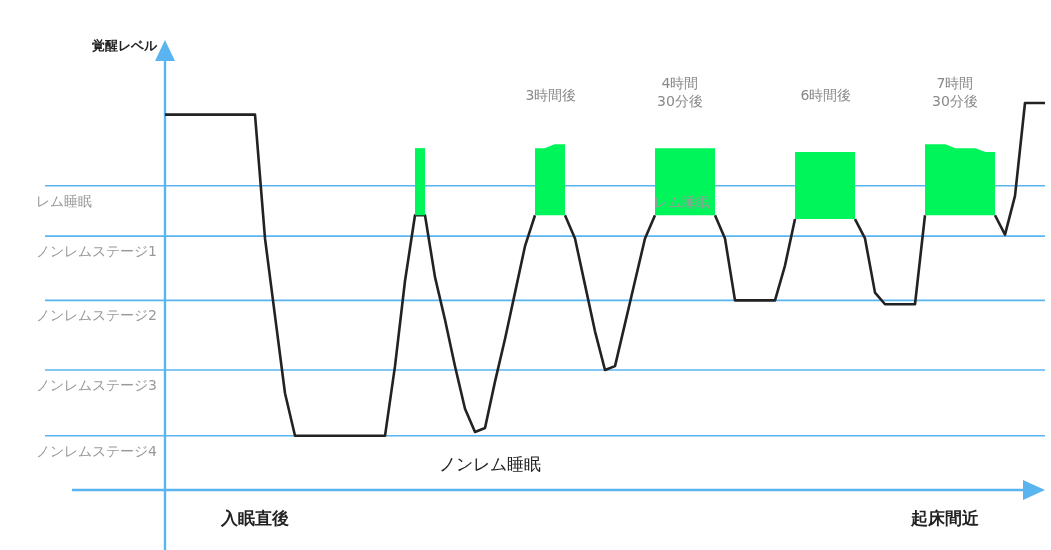 The height and width of the screenshot is (550, 1051). I want to click on annotation: 7時間 30分後, so click(955, 92).